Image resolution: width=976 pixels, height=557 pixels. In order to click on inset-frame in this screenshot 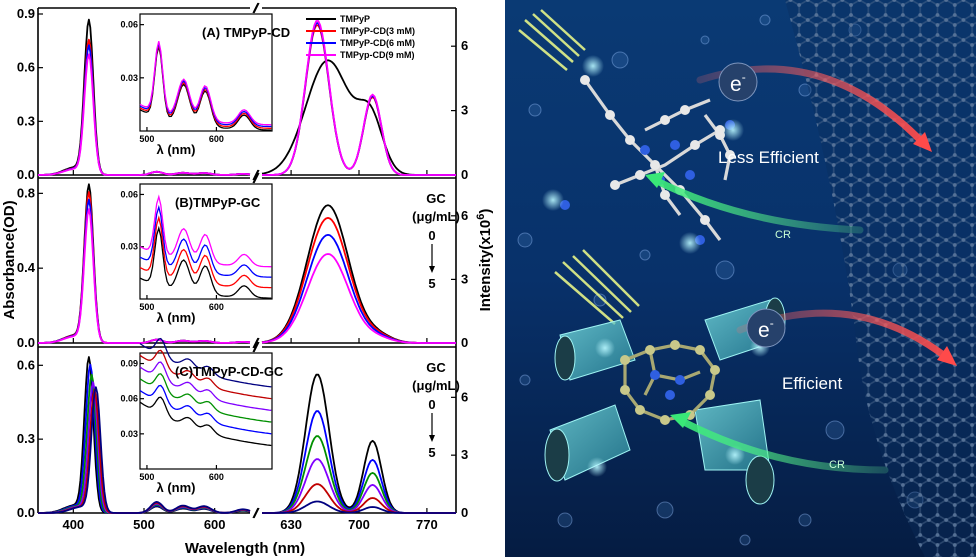, I will do `click(206, 411)`.